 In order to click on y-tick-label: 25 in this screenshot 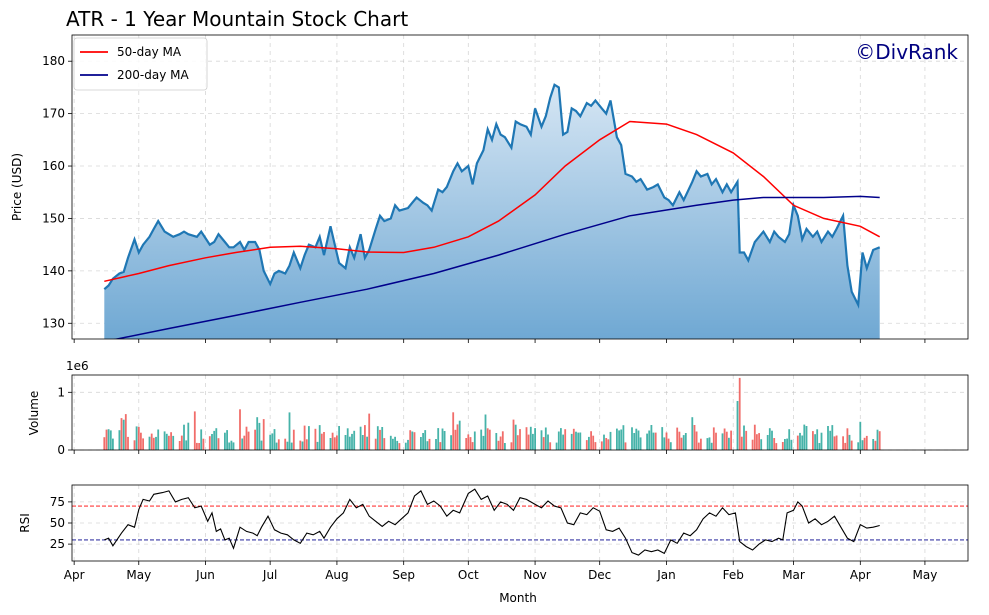, I will do `click(57, 544)`.